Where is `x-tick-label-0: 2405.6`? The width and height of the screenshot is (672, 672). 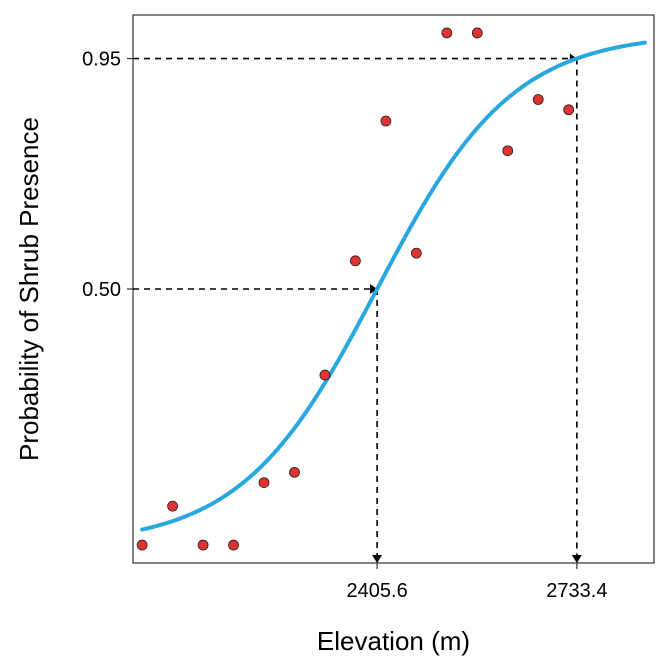
x-tick-label-0: 2405.6 is located at coordinates (377, 591).